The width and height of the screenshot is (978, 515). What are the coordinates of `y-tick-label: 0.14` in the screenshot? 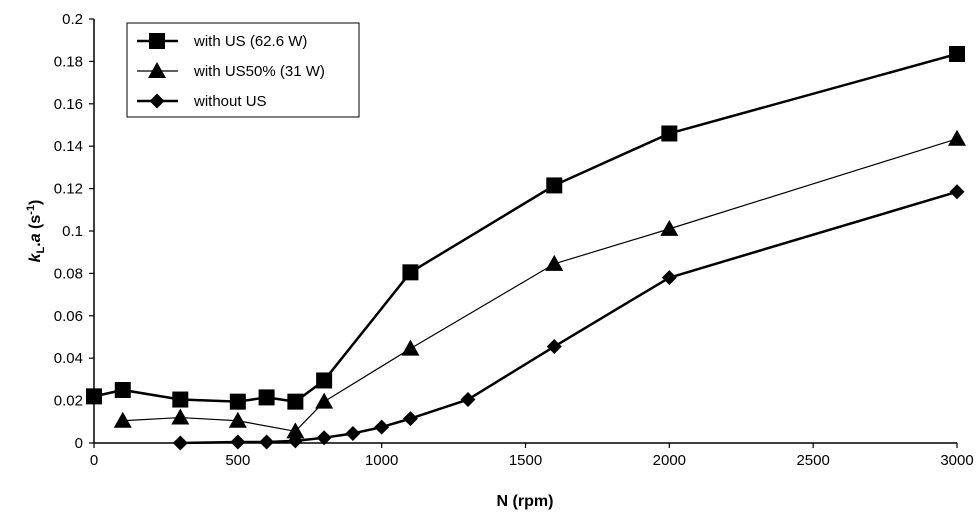 It's located at (68, 146).